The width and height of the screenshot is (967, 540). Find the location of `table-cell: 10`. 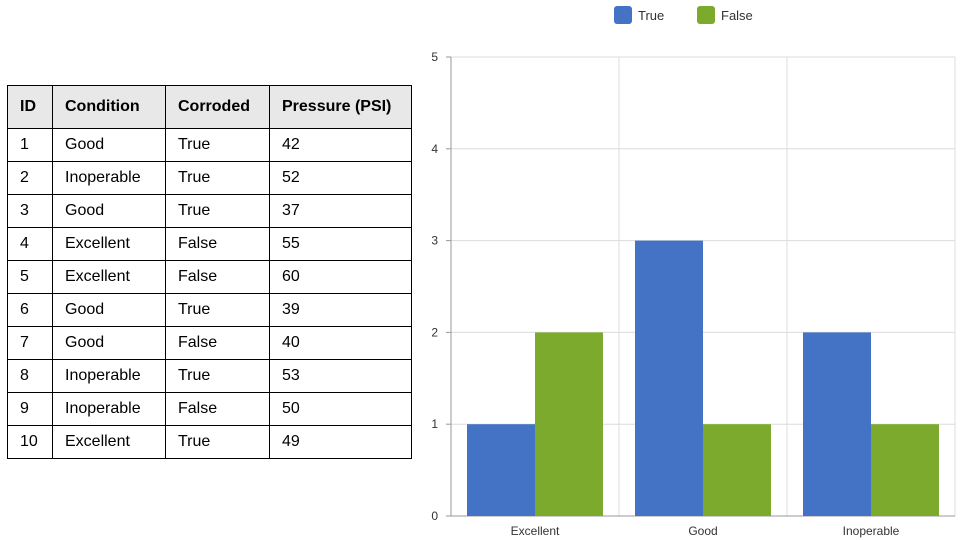

table-cell: 10 is located at coordinates (30, 442).